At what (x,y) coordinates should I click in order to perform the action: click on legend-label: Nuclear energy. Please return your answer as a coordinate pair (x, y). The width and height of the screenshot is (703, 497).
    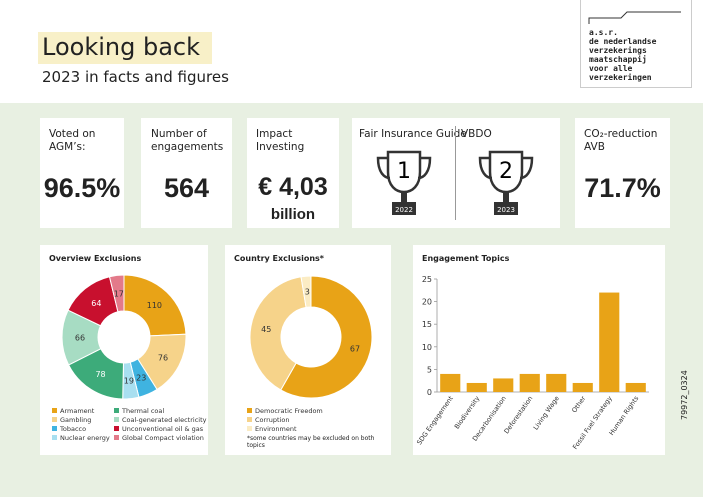
    Looking at the image, I should click on (85, 438).